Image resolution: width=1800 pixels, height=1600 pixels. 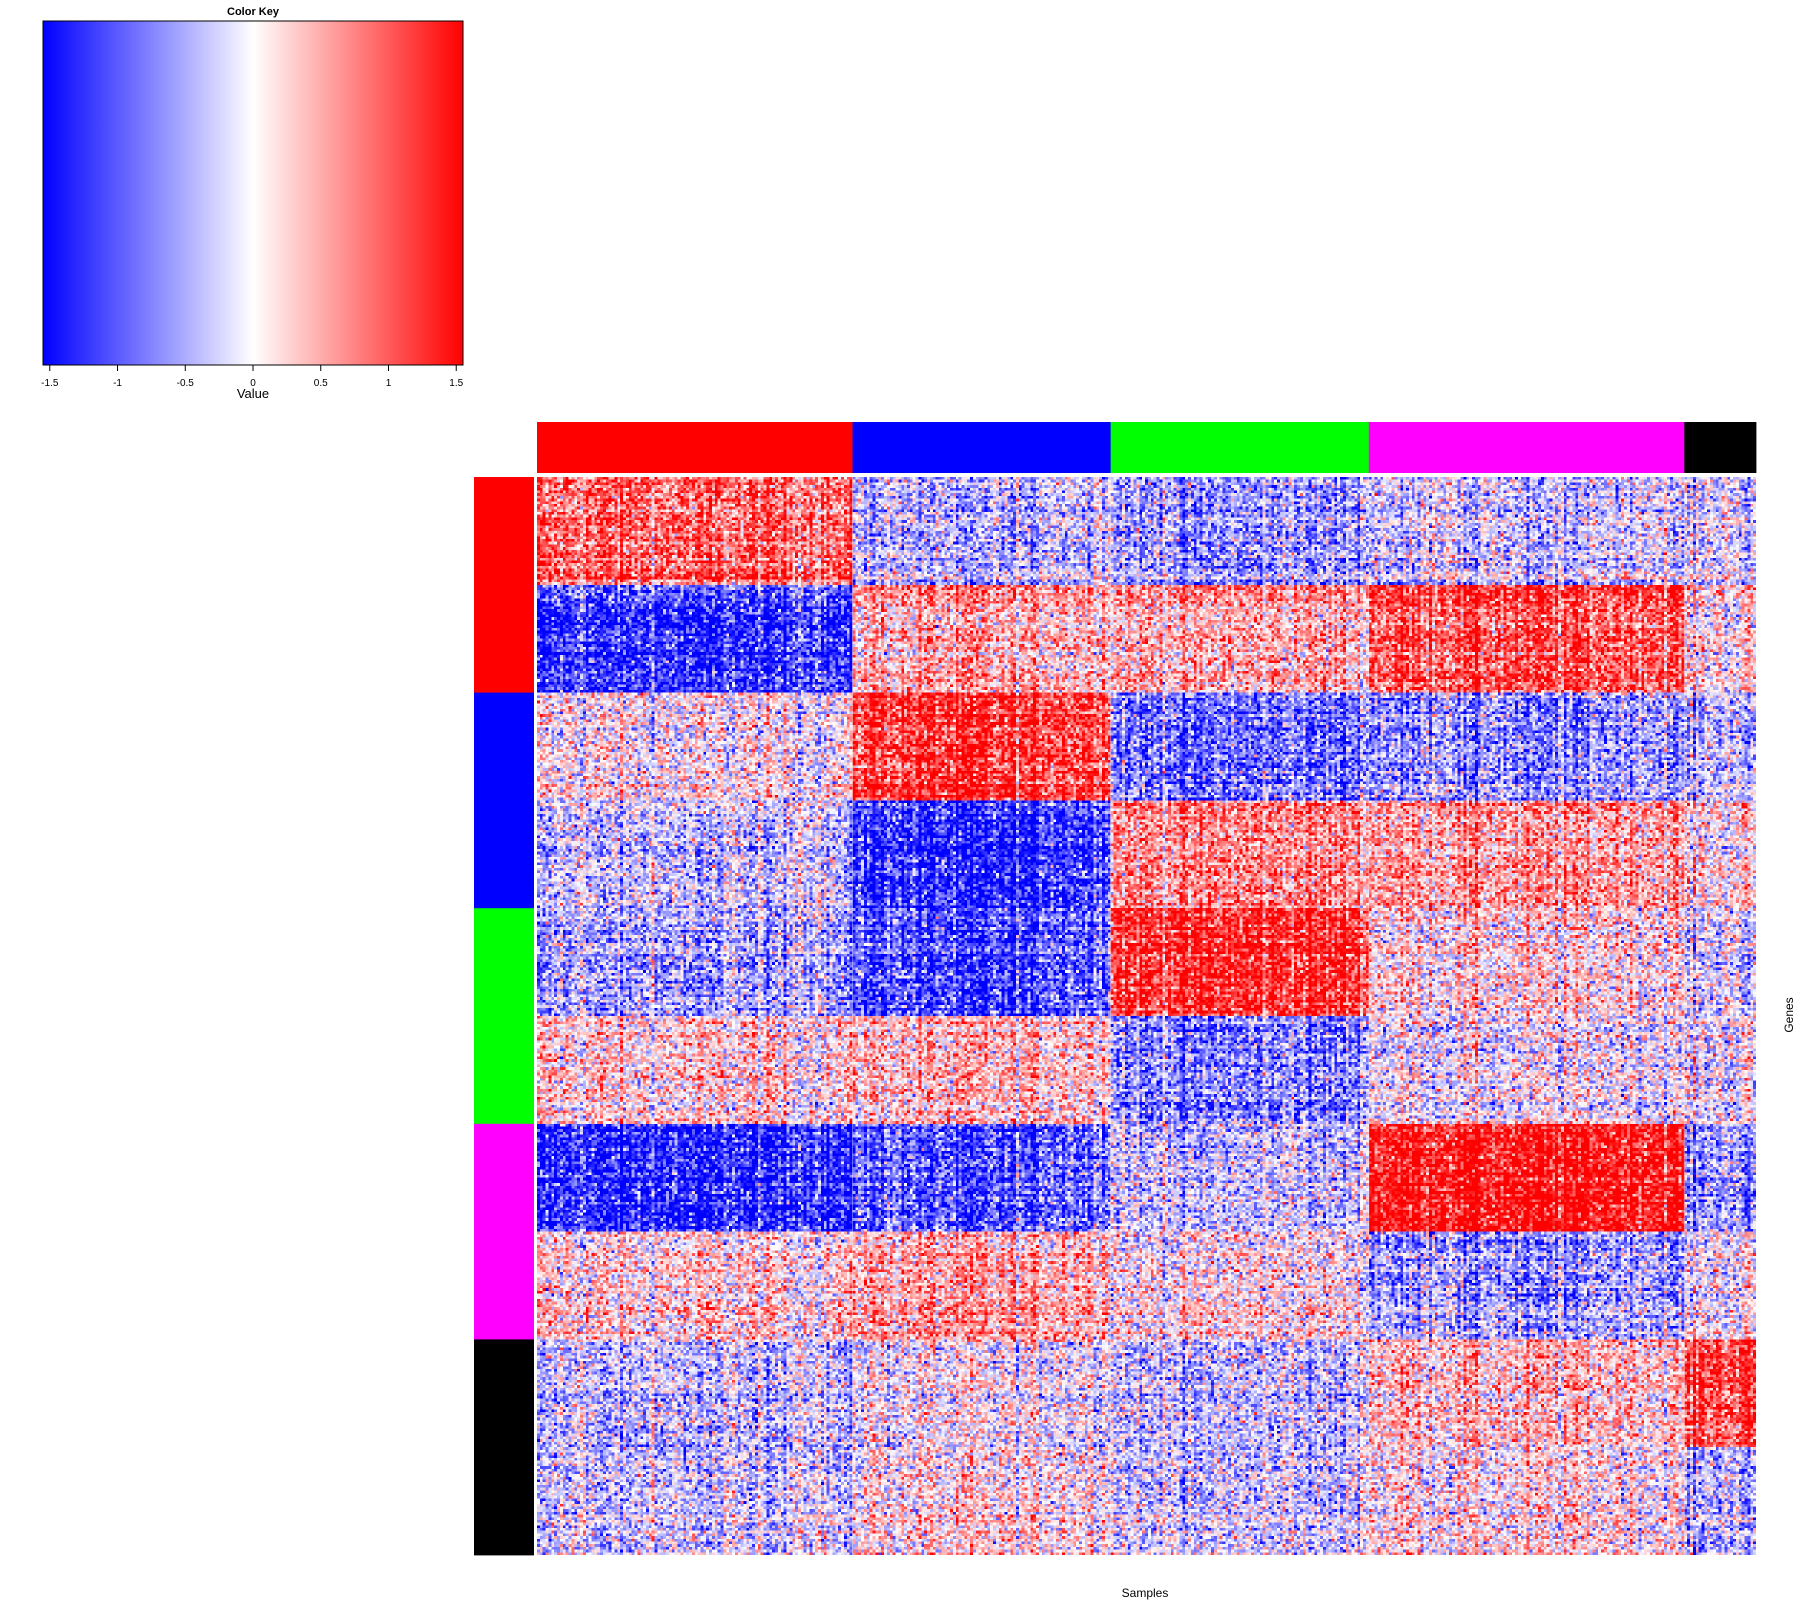 What do you see at coordinates (253, 383) in the screenshot?
I see `color-key-tick-label: 0` at bounding box center [253, 383].